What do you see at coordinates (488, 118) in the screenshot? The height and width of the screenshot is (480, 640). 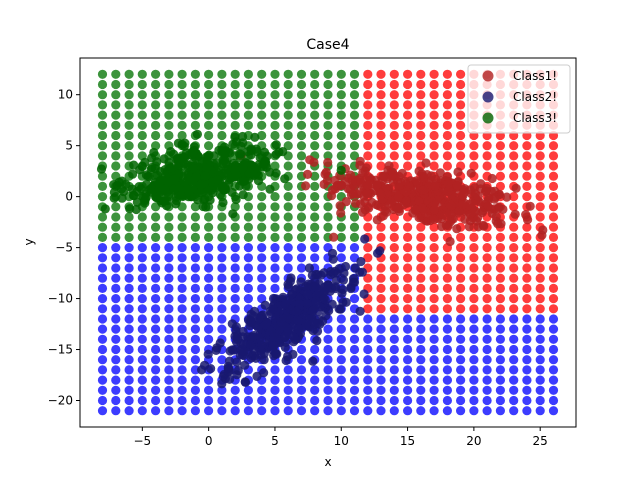 I see `legend-marker-class3` at bounding box center [488, 118].